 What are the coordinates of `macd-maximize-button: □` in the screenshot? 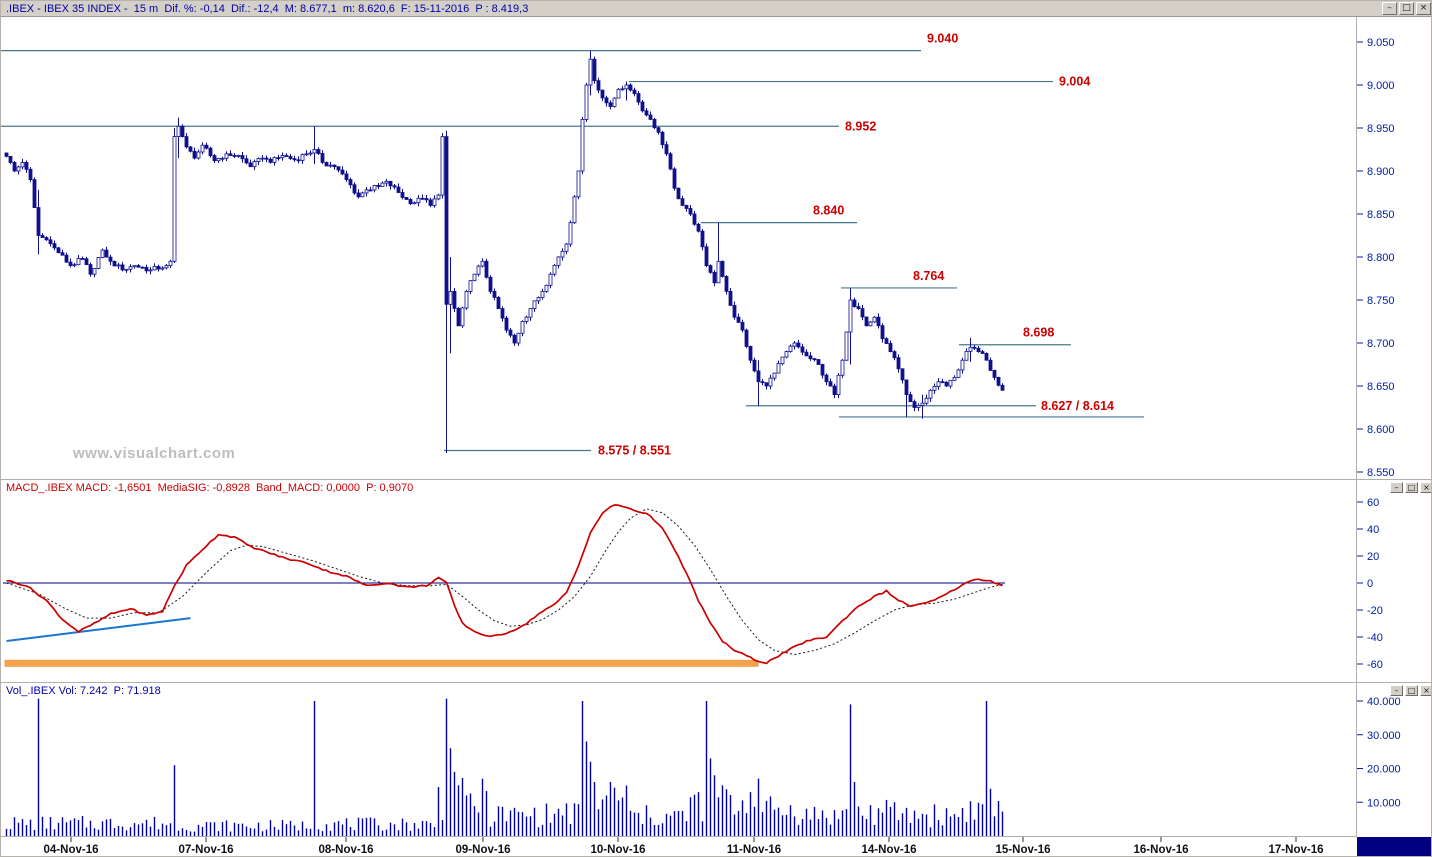 It's located at (1411, 487).